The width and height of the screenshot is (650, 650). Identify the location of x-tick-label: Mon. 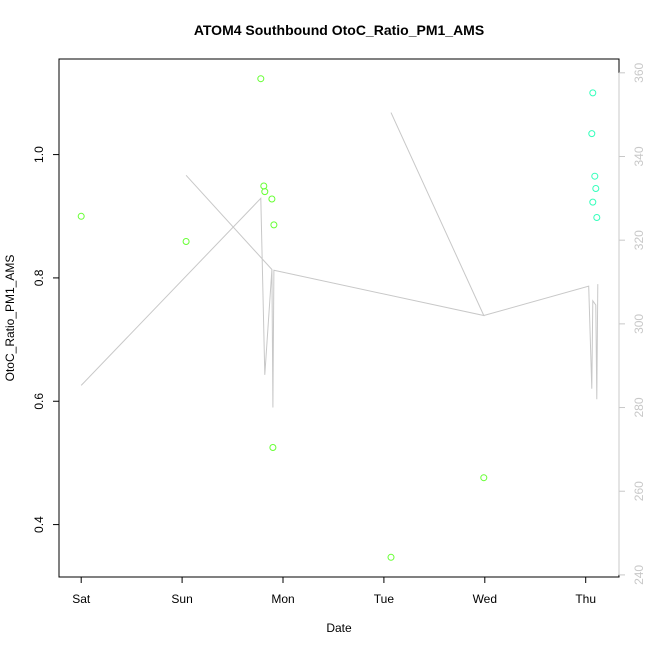
(282, 599).